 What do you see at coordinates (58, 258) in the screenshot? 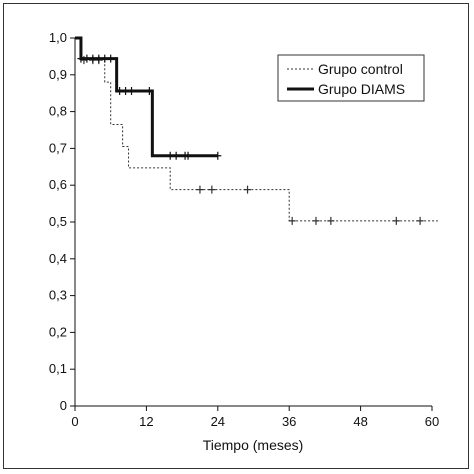
I see `y-tick-label: 0,4` at bounding box center [58, 258].